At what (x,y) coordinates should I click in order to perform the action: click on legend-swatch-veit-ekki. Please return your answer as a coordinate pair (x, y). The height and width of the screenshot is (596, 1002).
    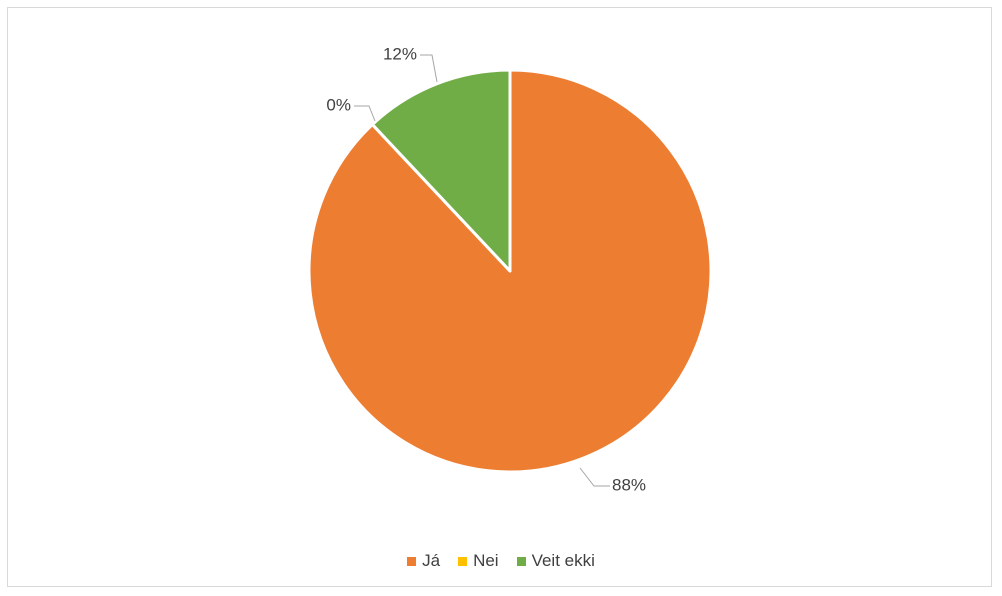
    Looking at the image, I should click on (521, 561).